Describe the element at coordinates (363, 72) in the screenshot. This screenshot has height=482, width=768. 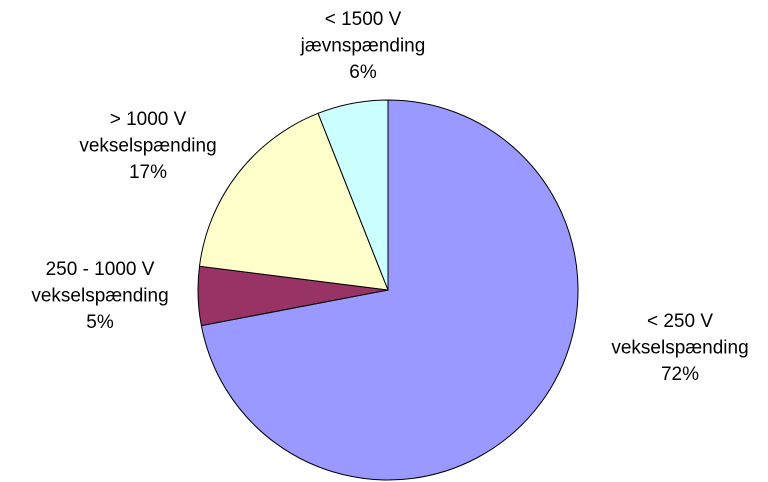
I see `slice-value-label: 6%` at that location.